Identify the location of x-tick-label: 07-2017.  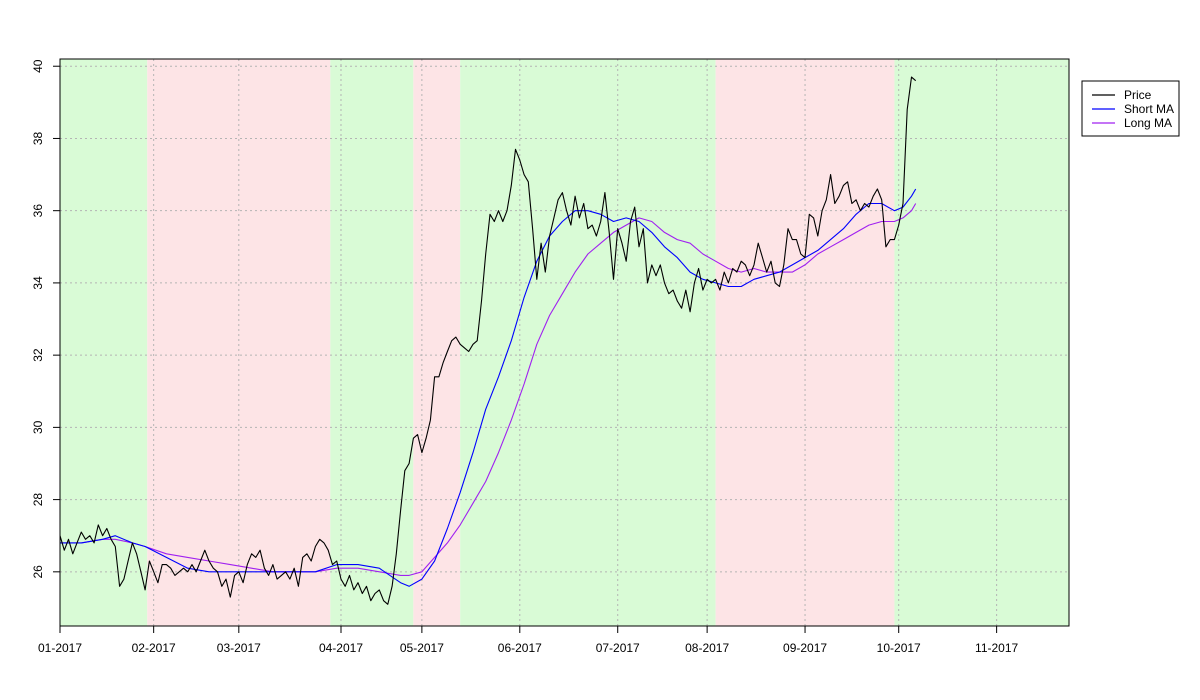
(618, 648).